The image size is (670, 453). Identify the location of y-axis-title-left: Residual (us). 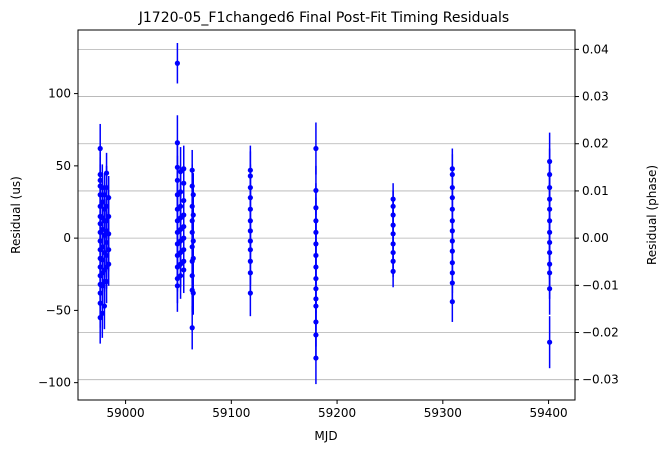
(16, 215).